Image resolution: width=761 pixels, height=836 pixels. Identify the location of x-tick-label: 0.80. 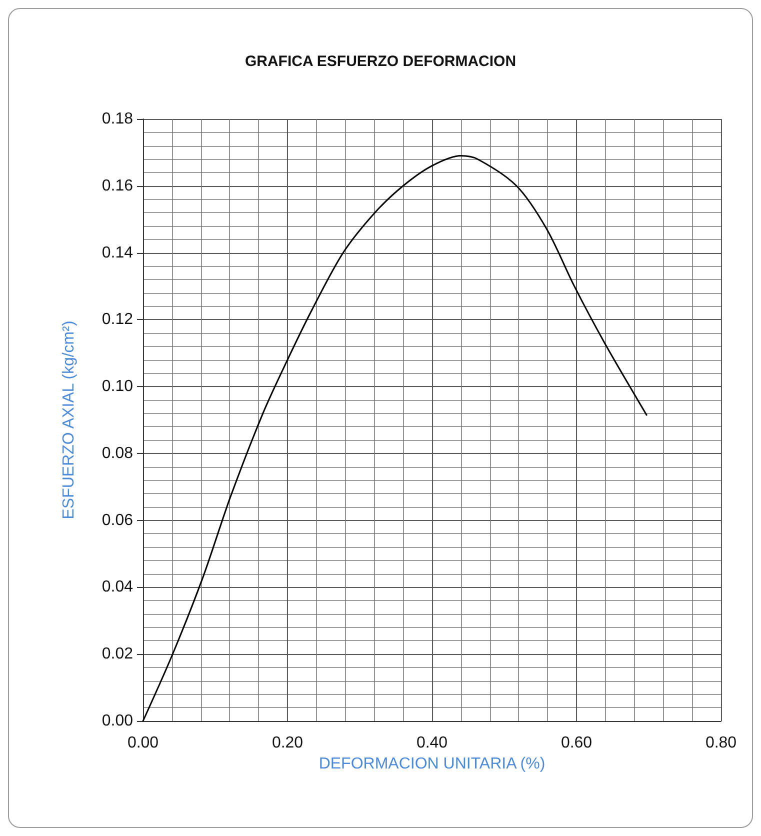
(721, 743).